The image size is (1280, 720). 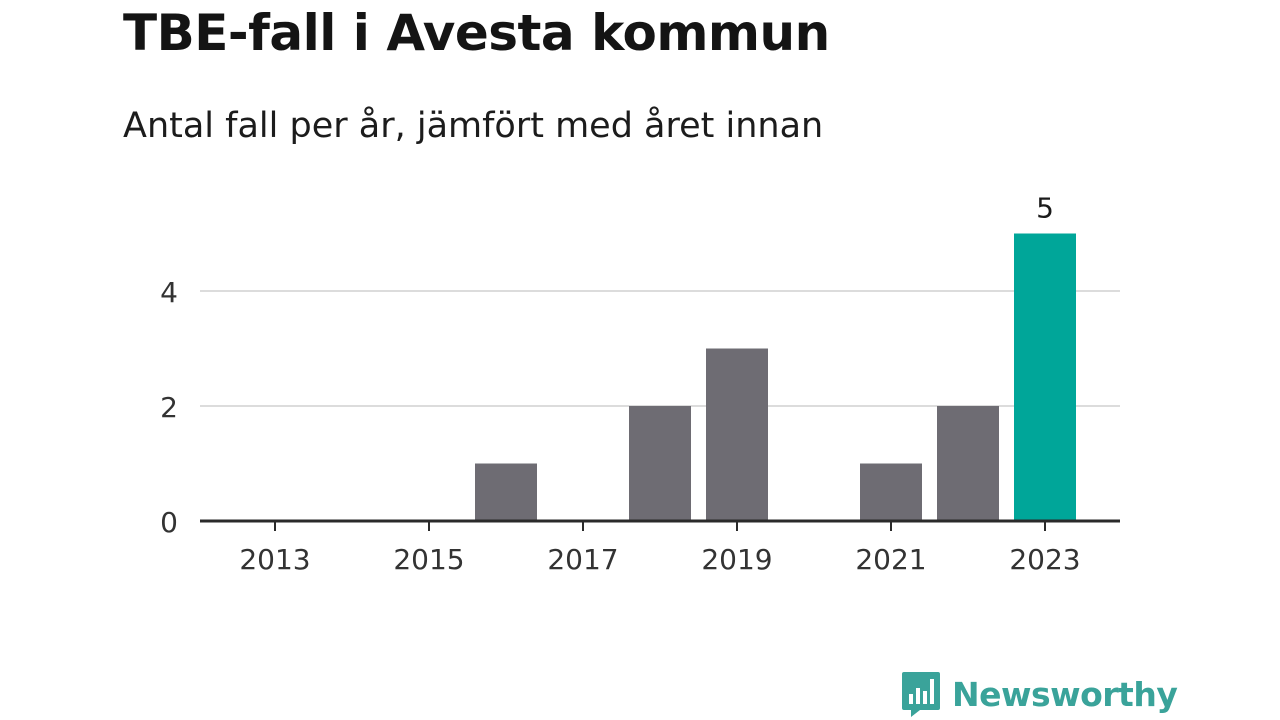 What do you see at coordinates (169, 407) in the screenshot?
I see `y-tick-label: 2` at bounding box center [169, 407].